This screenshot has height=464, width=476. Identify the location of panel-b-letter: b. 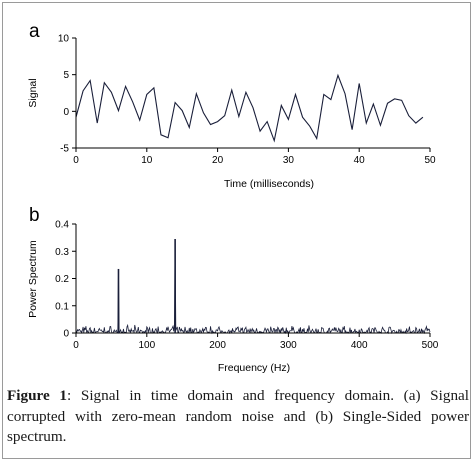
(34, 215).